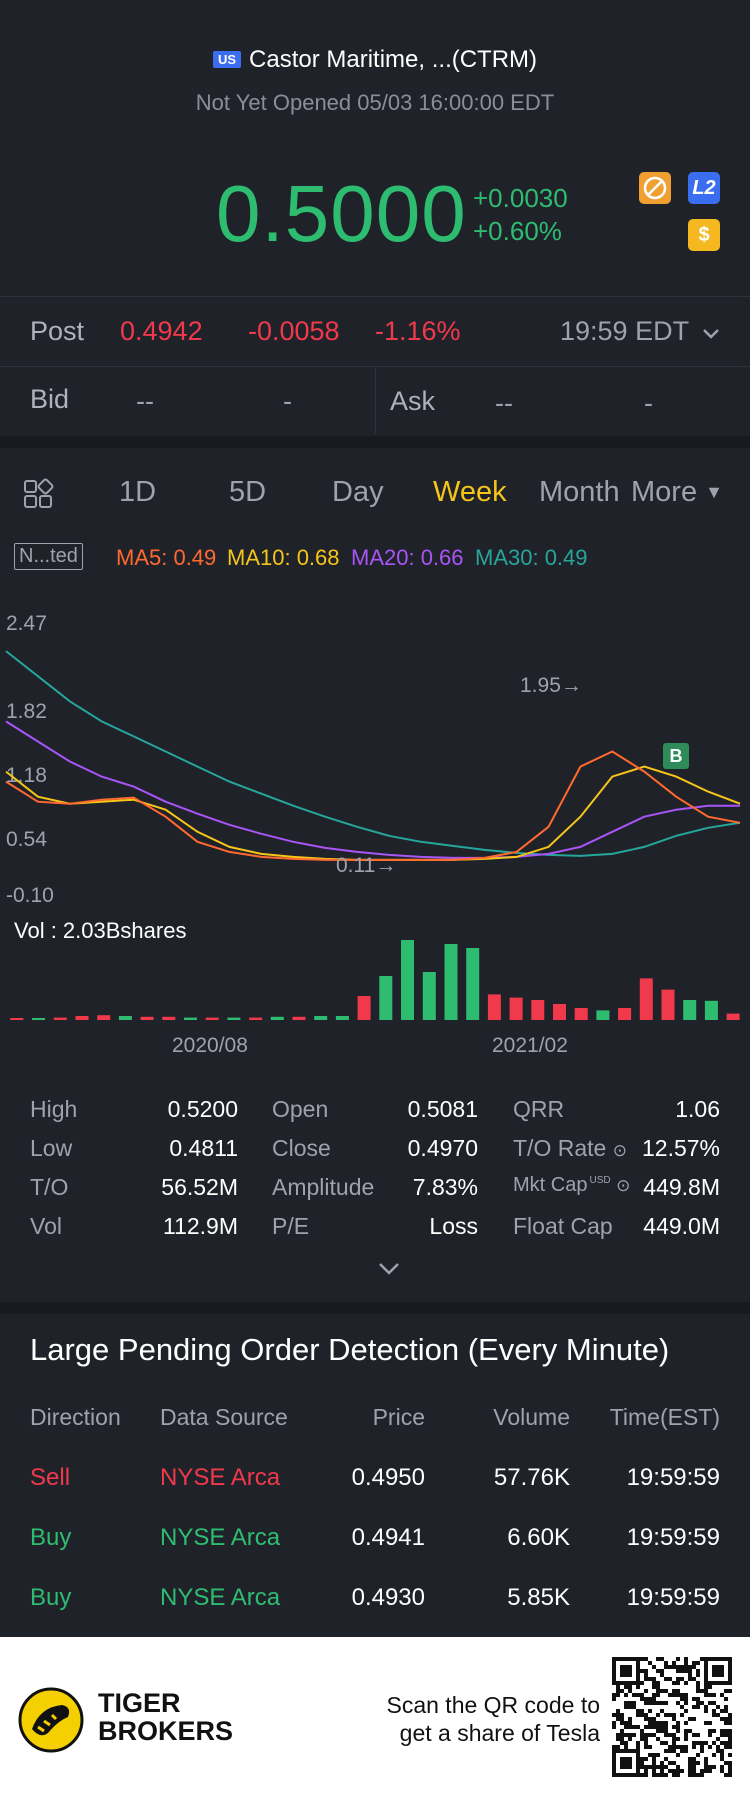 The width and height of the screenshot is (750, 1797). Describe the element at coordinates (375, 1477) in the screenshot. I see `table-row: Sell NYSE Arca 0.4950 57.76K 19:59:59` at that location.